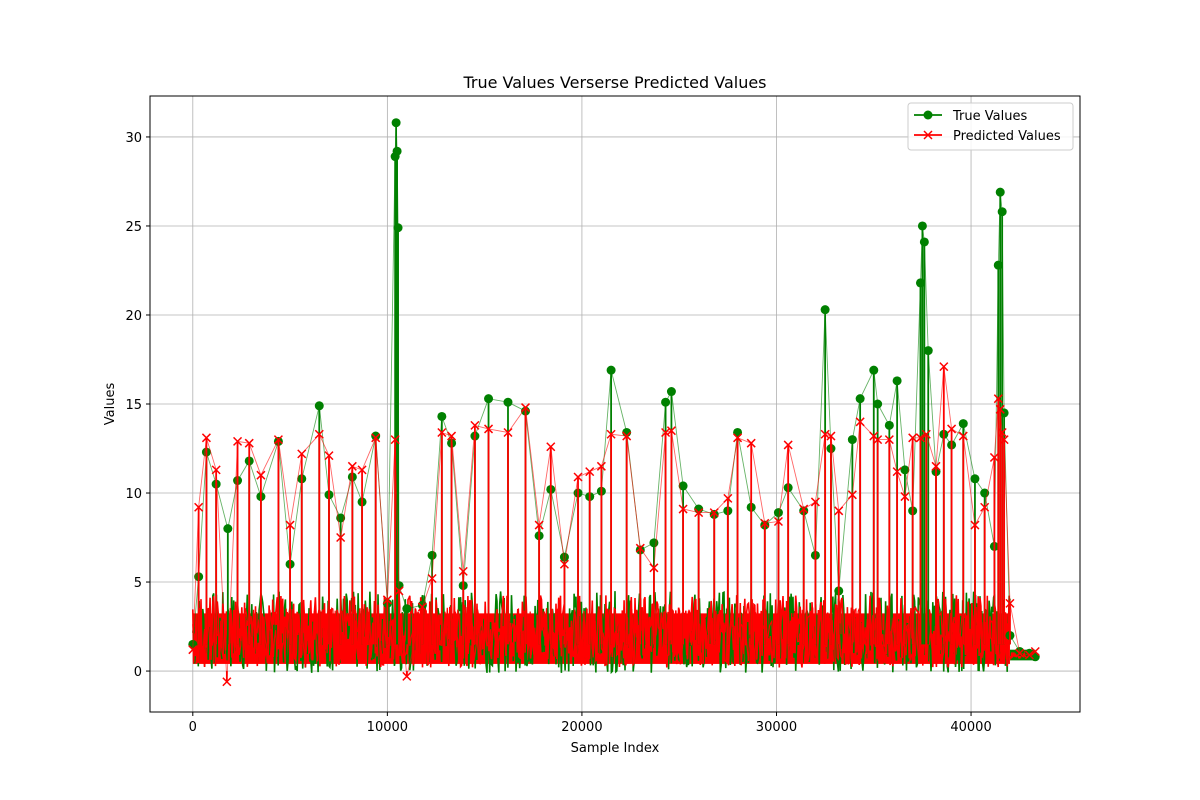 The image size is (1200, 800). What do you see at coordinates (133, 316) in the screenshot?
I see `y-tick-label: 20` at bounding box center [133, 316].